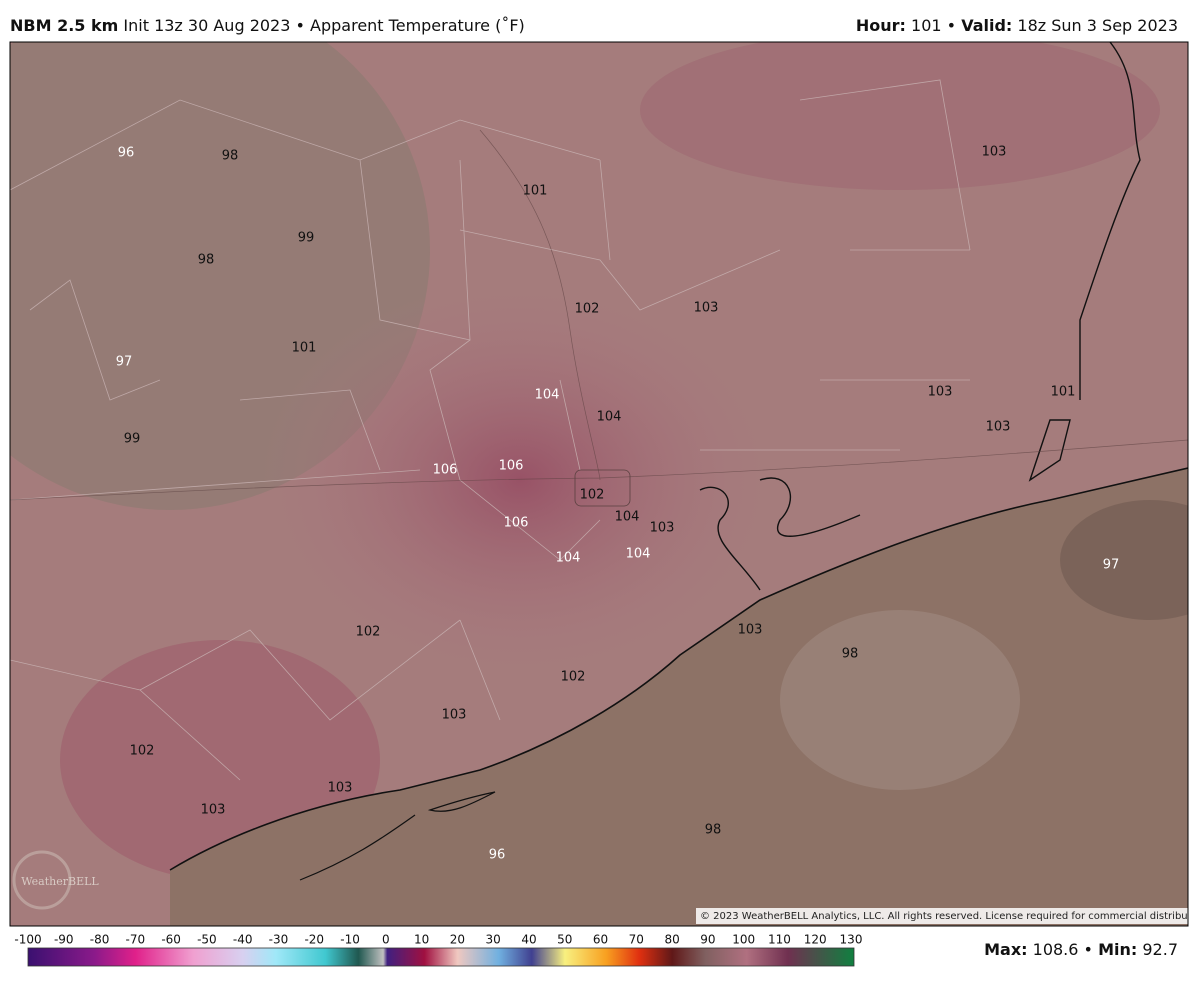 The height and width of the screenshot is (989, 1200). I want to click on init: Init 13z 30 Aug 2023, so click(206, 25).